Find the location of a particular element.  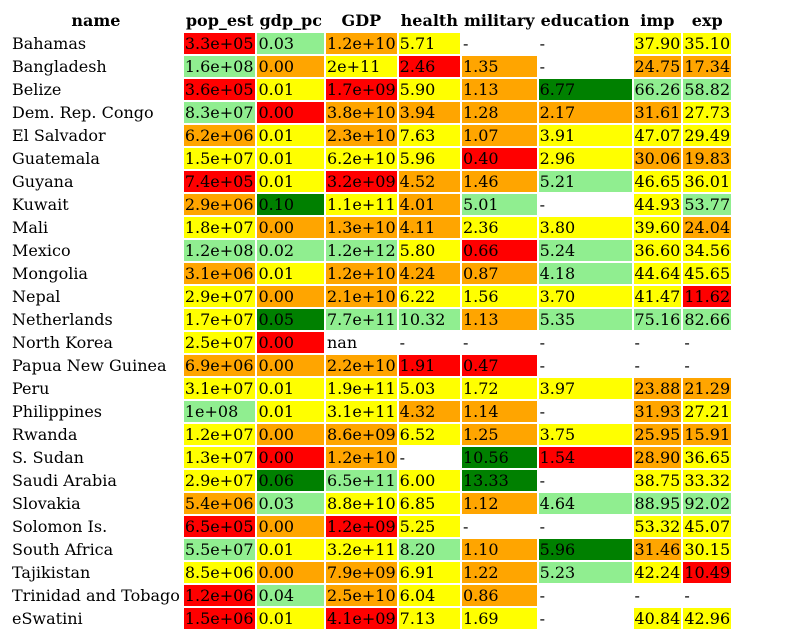

cell-exp: 53.77 is located at coordinates (707, 204).